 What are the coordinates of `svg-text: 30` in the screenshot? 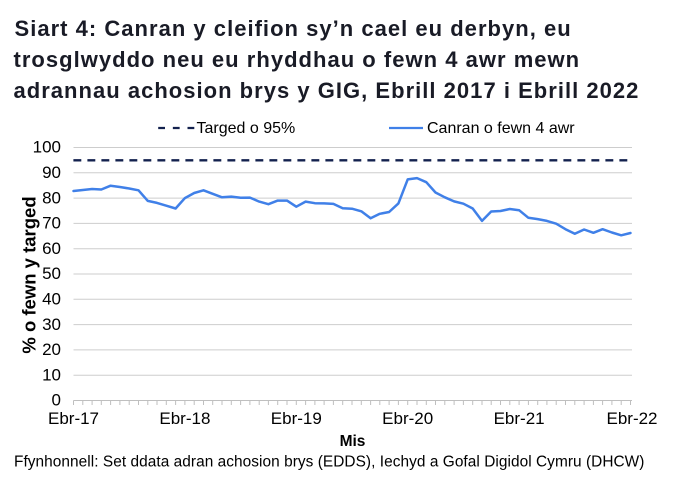 It's located at (51, 324).